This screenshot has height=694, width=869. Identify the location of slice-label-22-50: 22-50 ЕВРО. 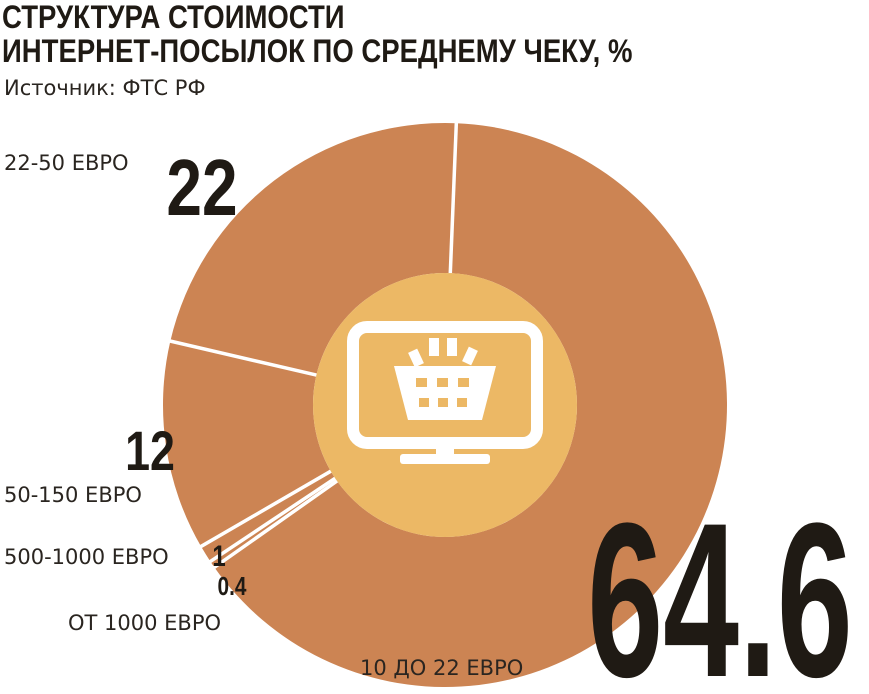
(66, 163).